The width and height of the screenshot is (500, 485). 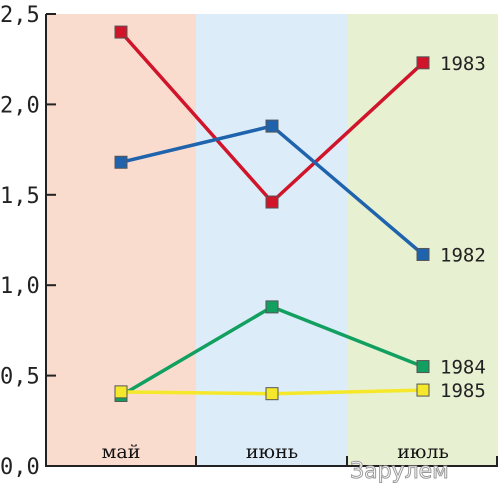 What do you see at coordinates (20, 377) in the screenshot?
I see `y-tick-label: 0,5` at bounding box center [20, 377].